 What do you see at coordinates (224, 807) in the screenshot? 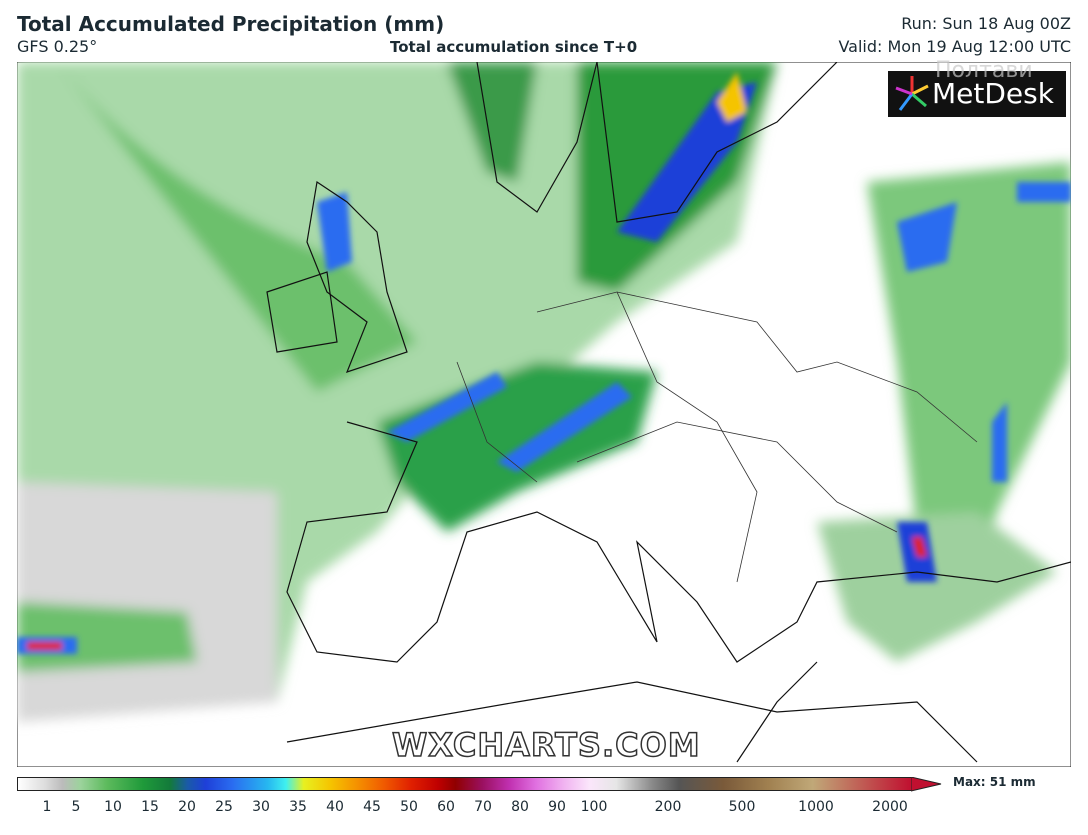
I see `colorbar-tick-label: 25` at bounding box center [224, 807].